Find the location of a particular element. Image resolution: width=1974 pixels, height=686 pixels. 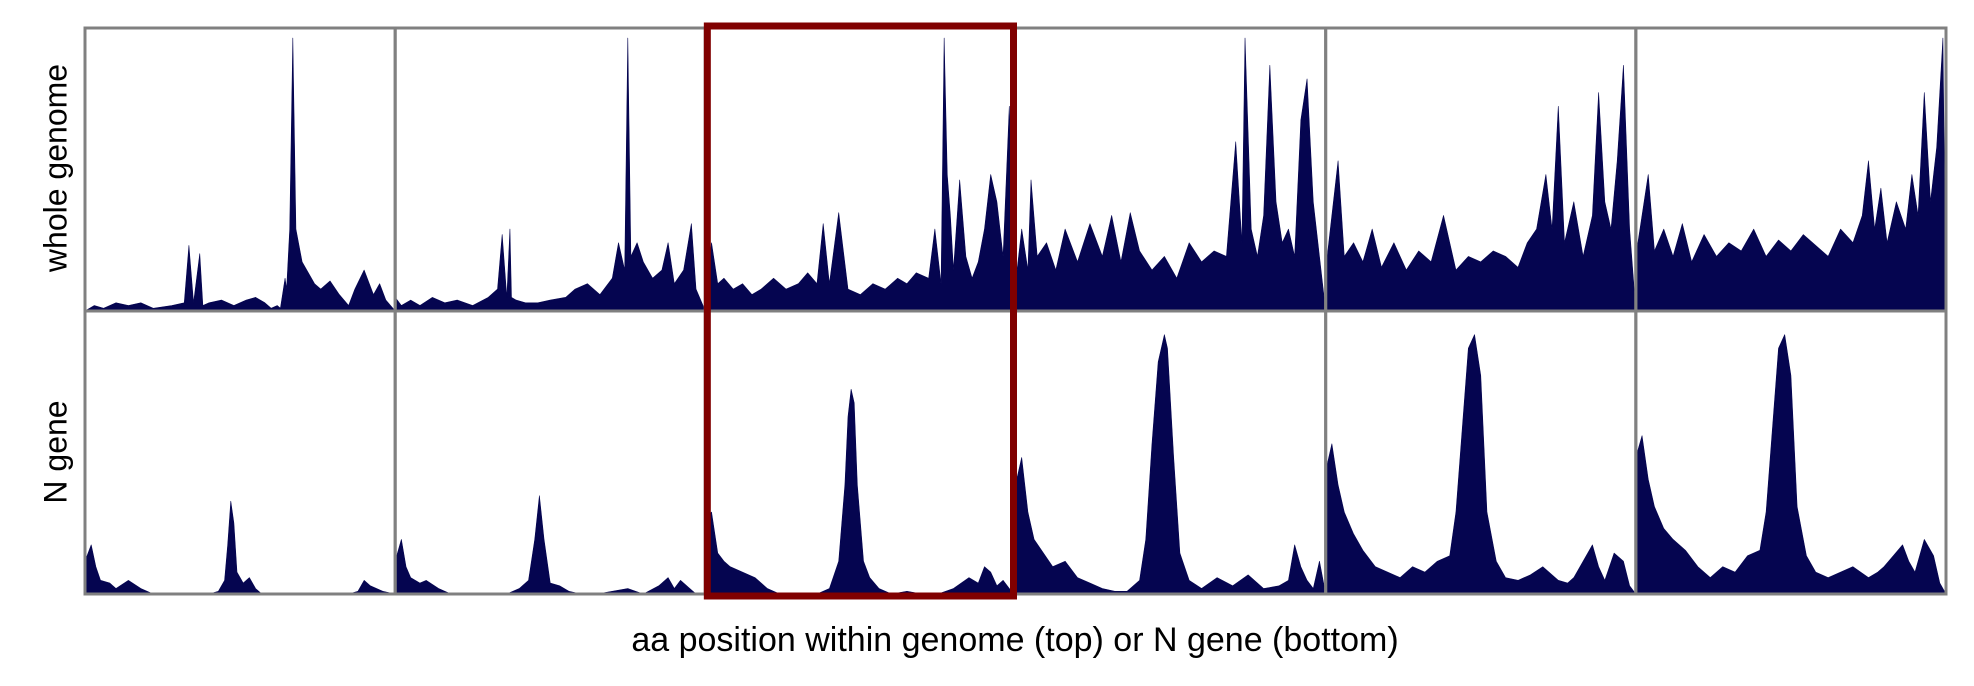

row-label-n-gene: N gene is located at coordinates (55, 451).